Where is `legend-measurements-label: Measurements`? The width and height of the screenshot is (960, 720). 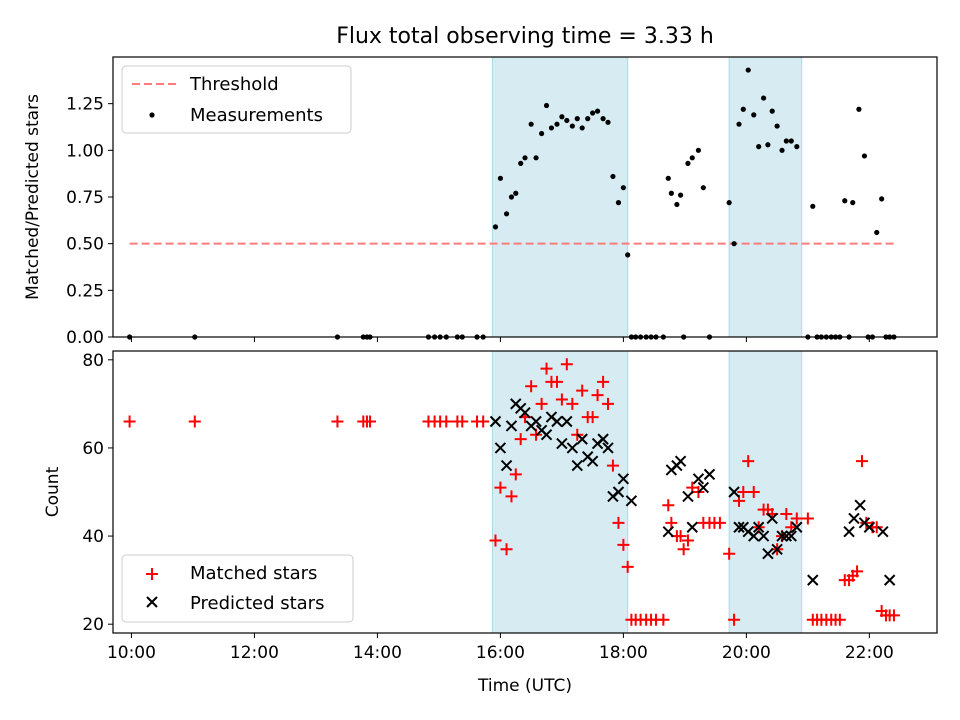
legend-measurements-label: Measurements is located at coordinates (256, 115).